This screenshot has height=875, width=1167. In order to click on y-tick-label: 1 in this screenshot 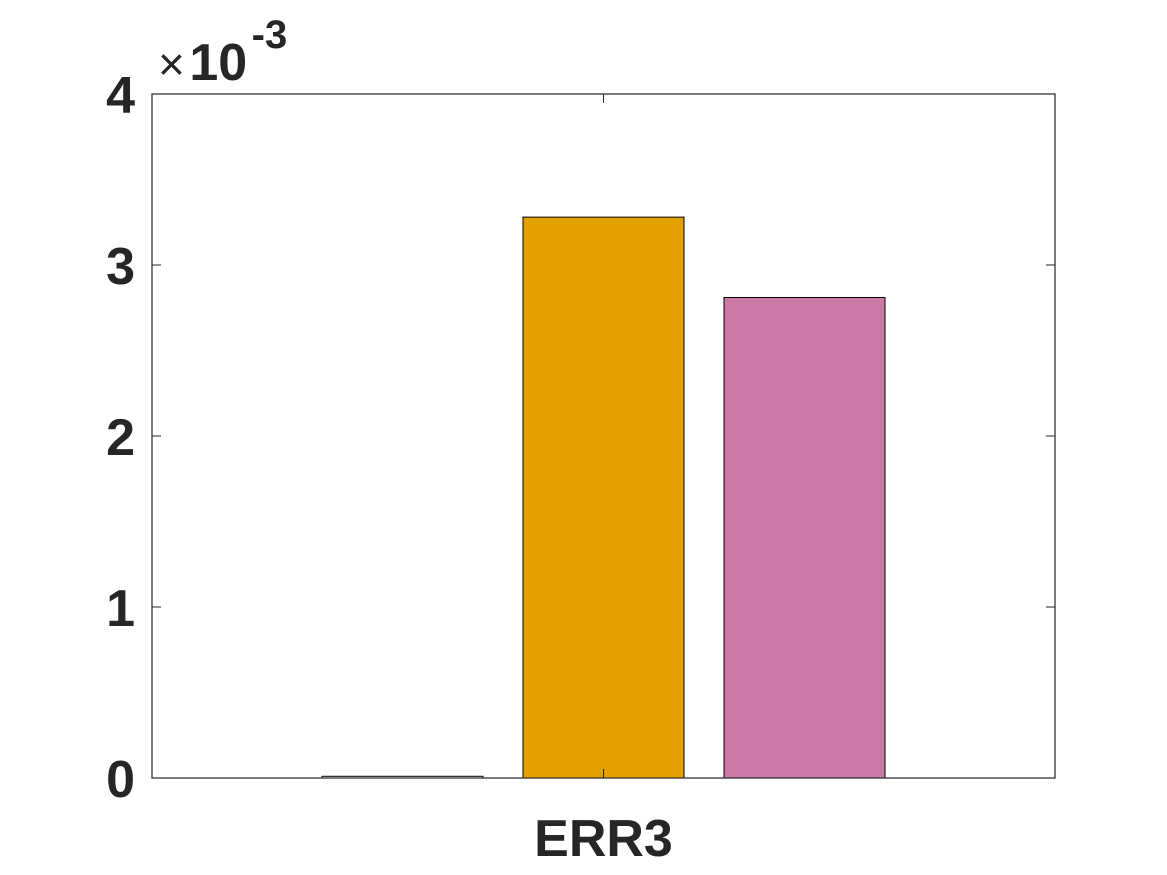, I will do `click(120, 609)`.